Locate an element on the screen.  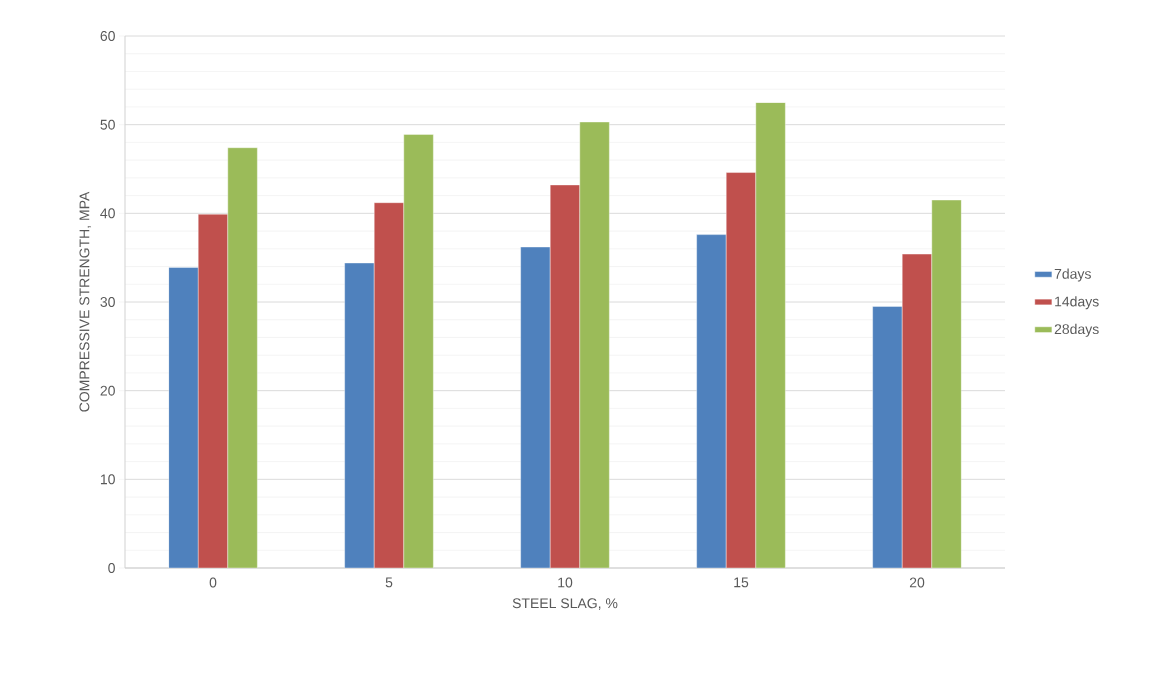
legend-label: 14days is located at coordinates (1077, 303).